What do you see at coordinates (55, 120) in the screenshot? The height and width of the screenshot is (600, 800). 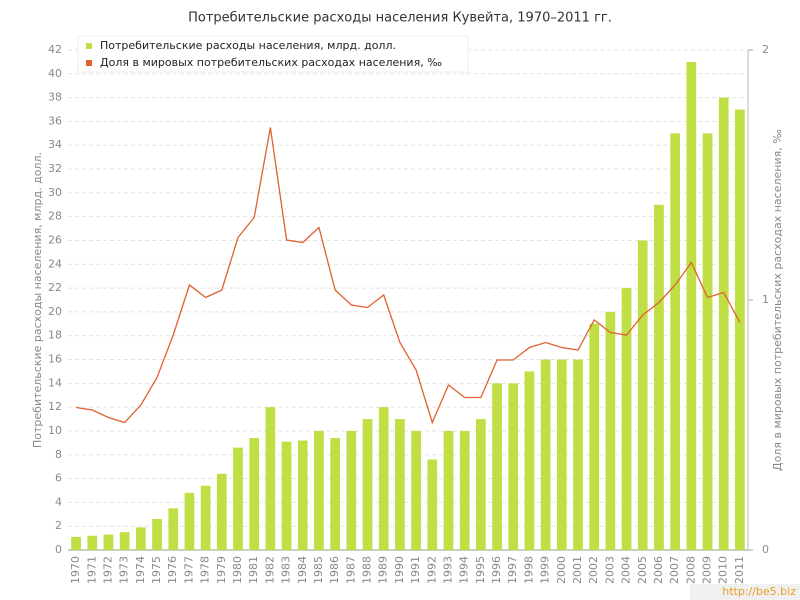 I see `y-tick-label: 36` at bounding box center [55, 120].